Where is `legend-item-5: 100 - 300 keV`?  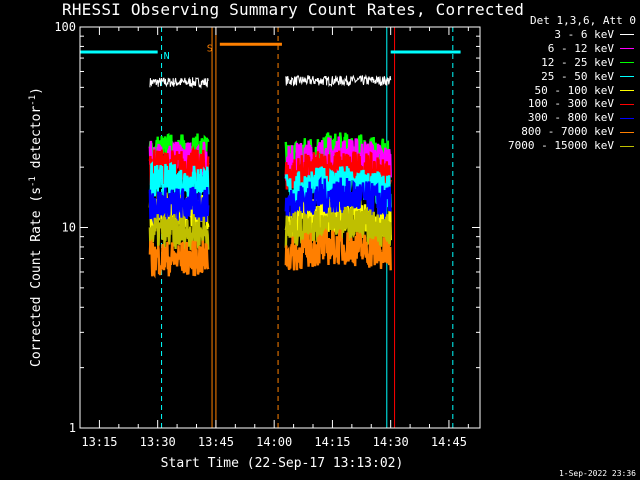
legend-item-5: 100 - 300 keV is located at coordinates (560, 104).